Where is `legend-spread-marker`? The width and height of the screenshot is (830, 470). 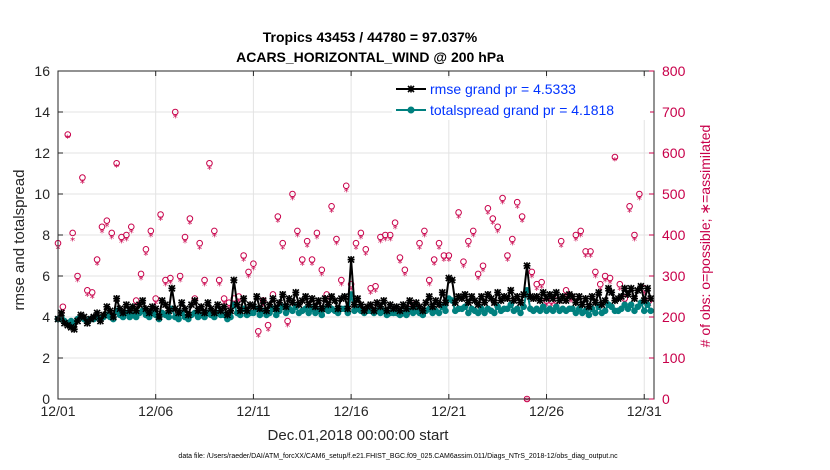
legend-spread-marker is located at coordinates (411, 110).